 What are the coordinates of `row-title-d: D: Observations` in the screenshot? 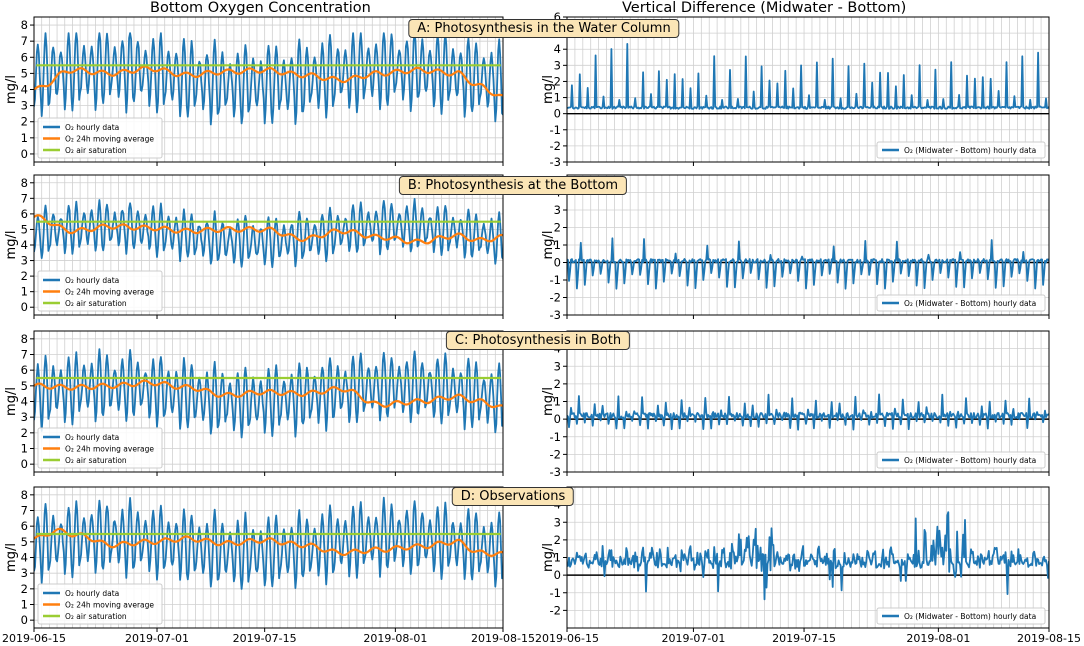 It's located at (513, 496).